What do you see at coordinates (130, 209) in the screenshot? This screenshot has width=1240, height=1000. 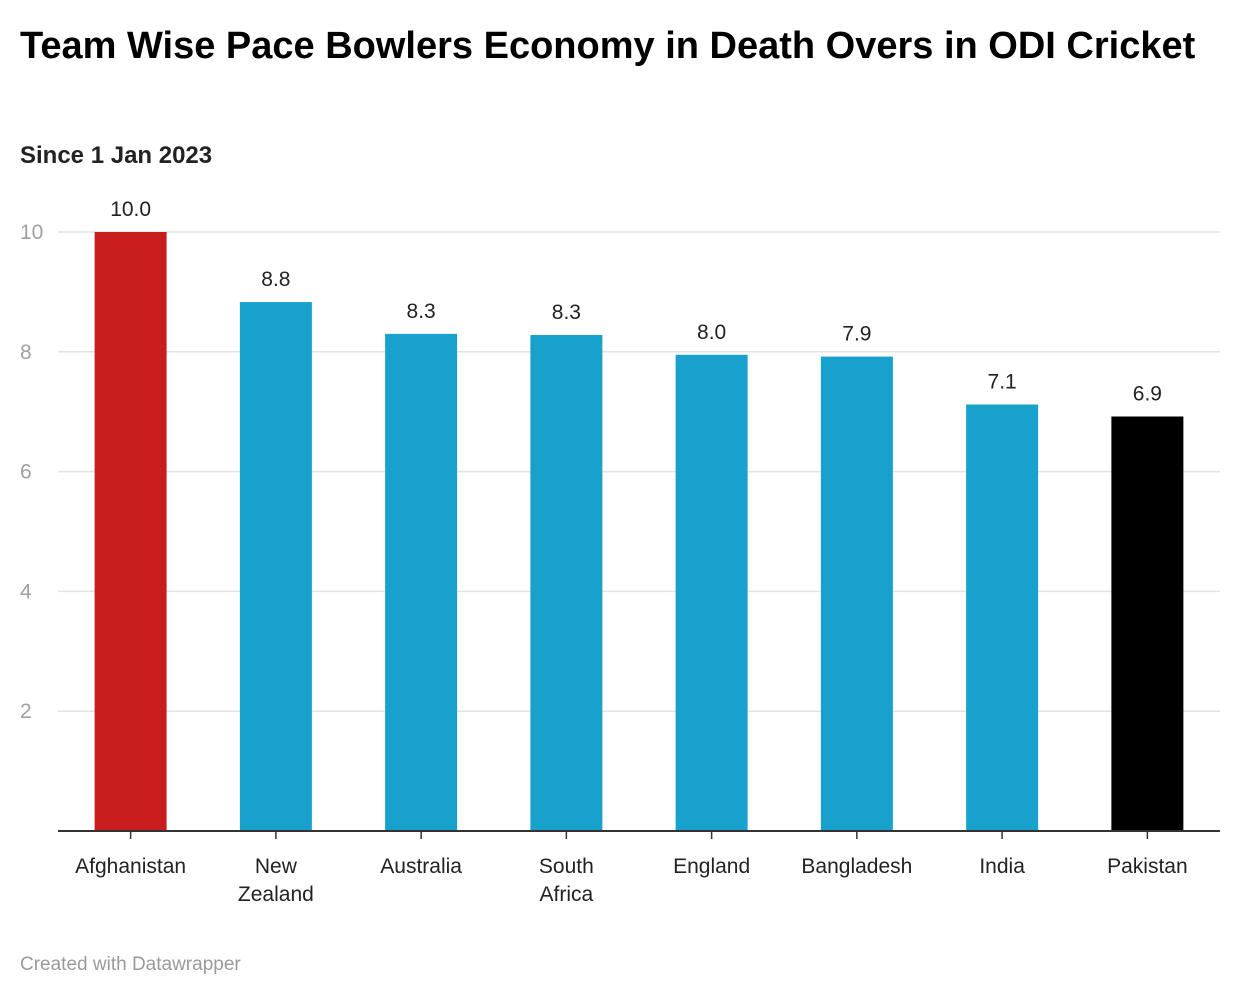 I see `value-label: 10.0` at bounding box center [130, 209].